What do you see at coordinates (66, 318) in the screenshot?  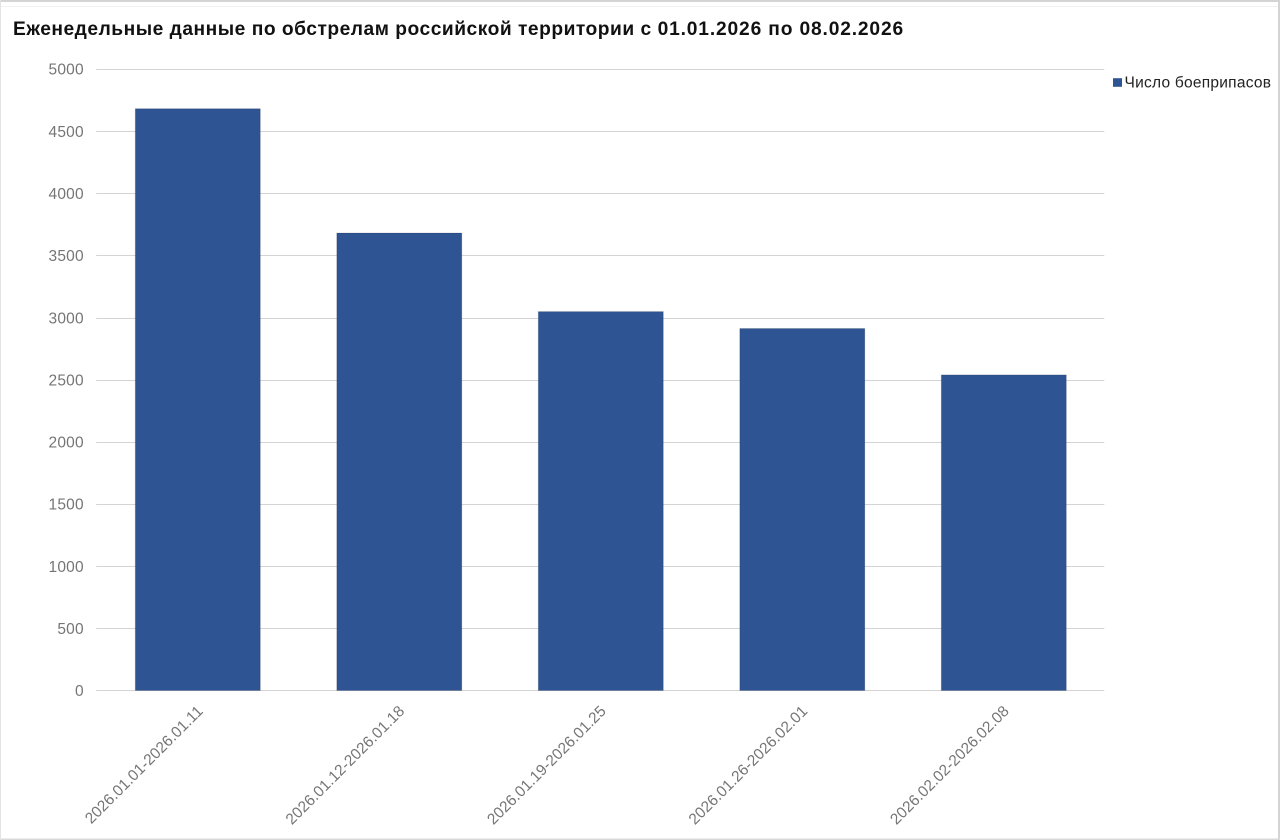 I see `svg-text: 3000` at bounding box center [66, 318].